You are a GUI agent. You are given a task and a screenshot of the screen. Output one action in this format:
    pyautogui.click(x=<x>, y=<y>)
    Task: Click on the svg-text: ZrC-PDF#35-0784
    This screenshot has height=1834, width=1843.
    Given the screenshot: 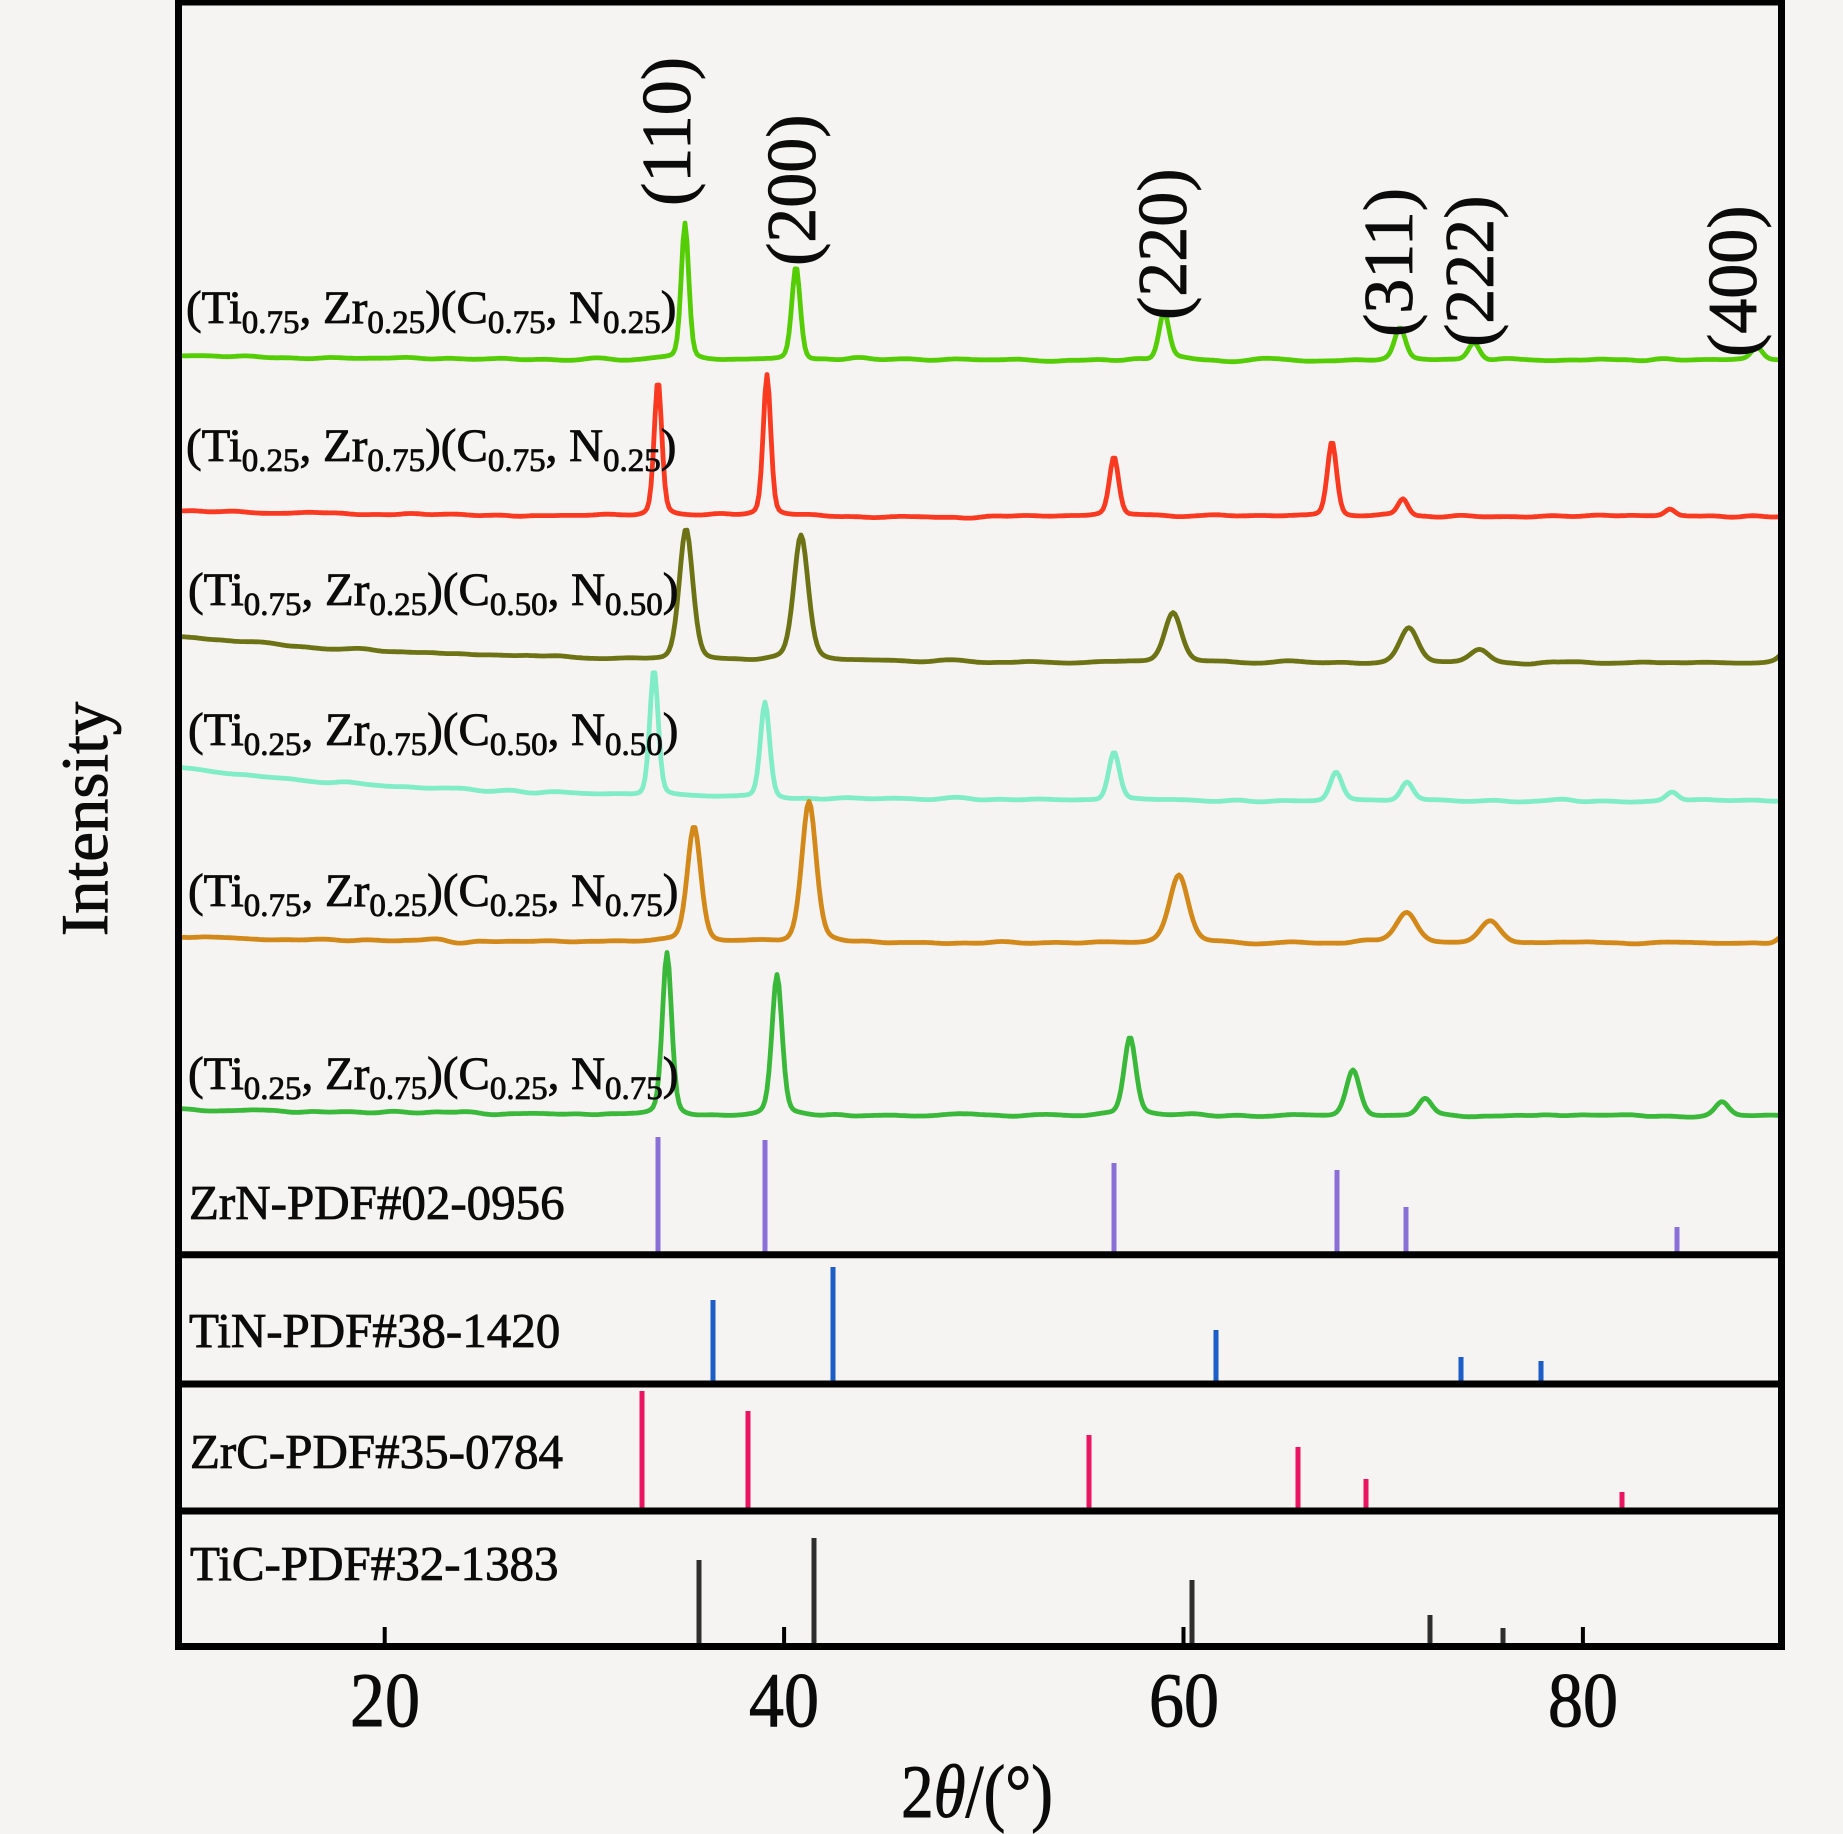 What is the action you would take?
    pyautogui.click(x=376, y=1451)
    